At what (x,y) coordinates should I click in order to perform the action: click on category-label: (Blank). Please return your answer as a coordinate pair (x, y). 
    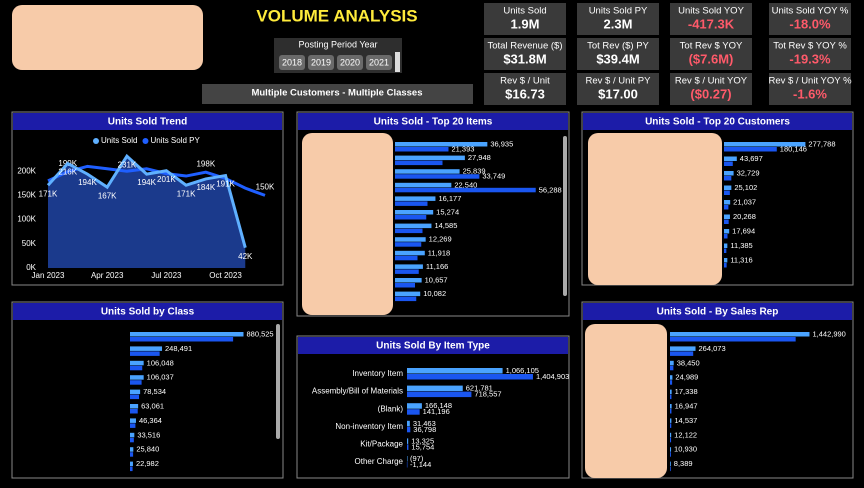
    Looking at the image, I should click on (391, 408).